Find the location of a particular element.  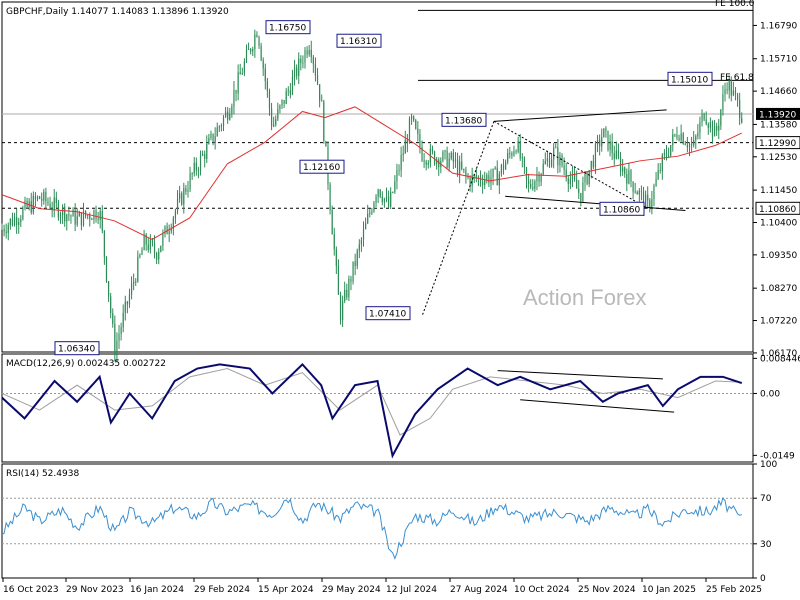

x-tick-label: 27 Aug 2024 is located at coordinates (479, 590).